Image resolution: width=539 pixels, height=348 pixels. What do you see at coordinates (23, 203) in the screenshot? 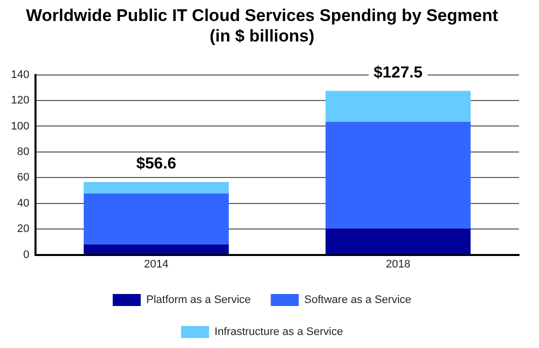
I see `y-tick-label: 40` at bounding box center [23, 203].